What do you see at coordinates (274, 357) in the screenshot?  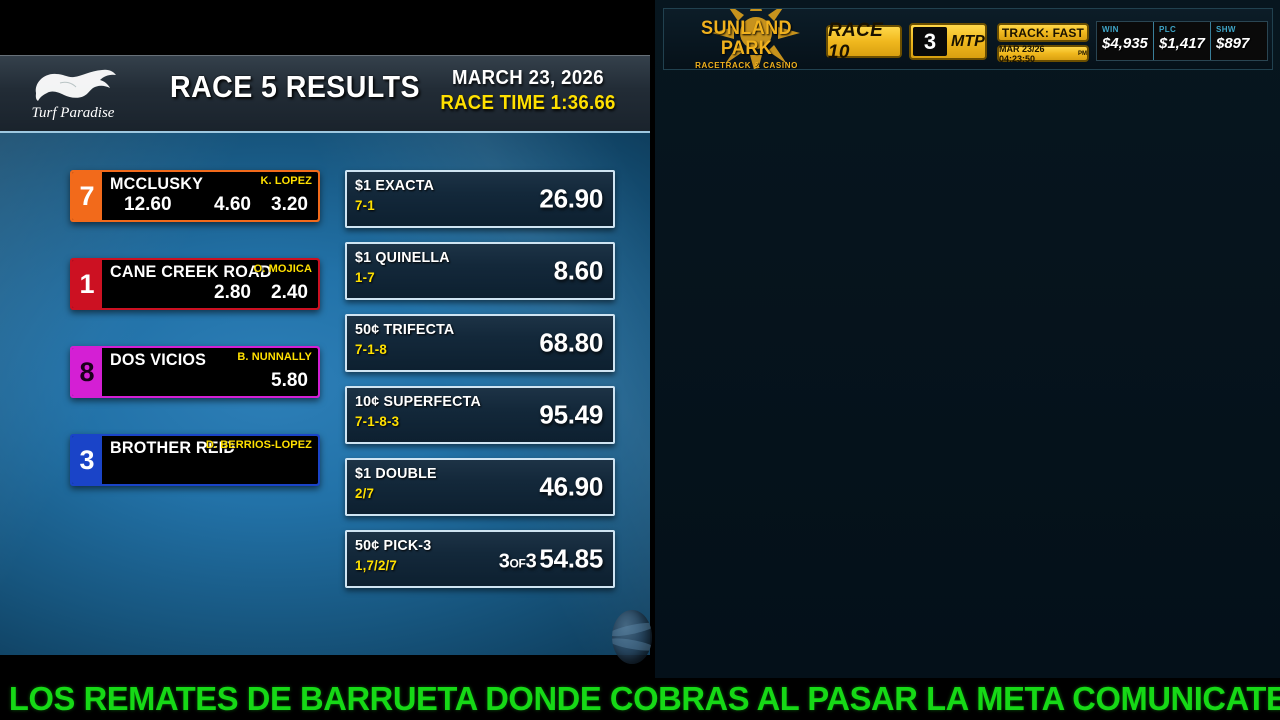 I see `finisher-jockey: B. NUNNALLY` at bounding box center [274, 357].